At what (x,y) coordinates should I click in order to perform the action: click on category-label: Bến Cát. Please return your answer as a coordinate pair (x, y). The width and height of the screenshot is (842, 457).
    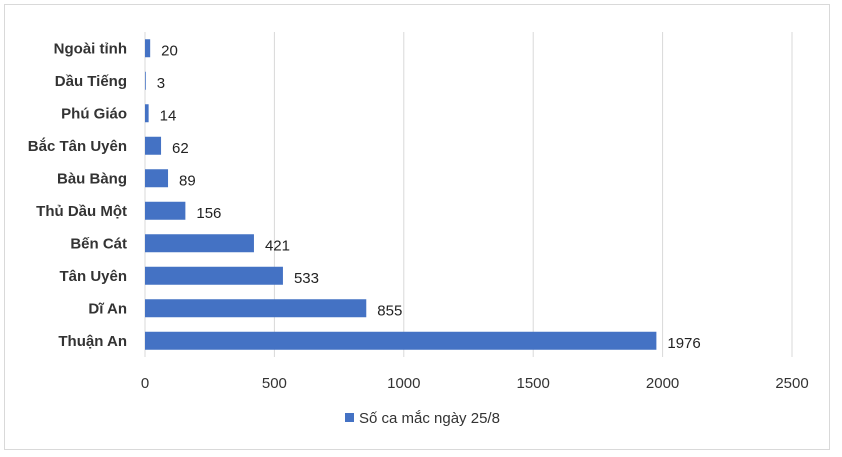
    Looking at the image, I should click on (98, 243).